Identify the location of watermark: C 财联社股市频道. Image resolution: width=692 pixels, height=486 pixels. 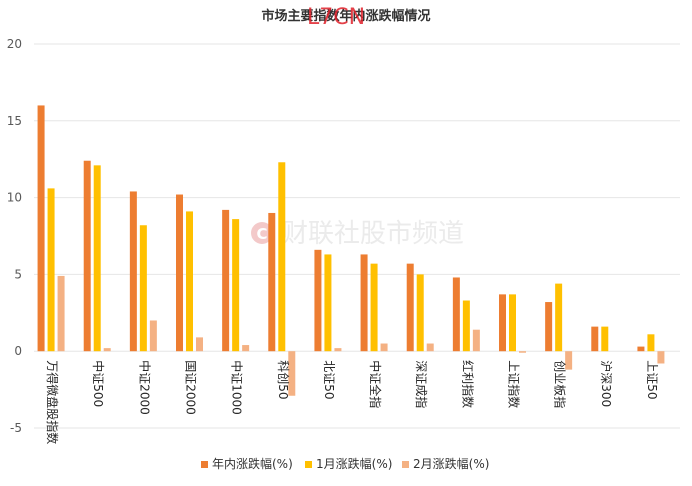
(357, 234).